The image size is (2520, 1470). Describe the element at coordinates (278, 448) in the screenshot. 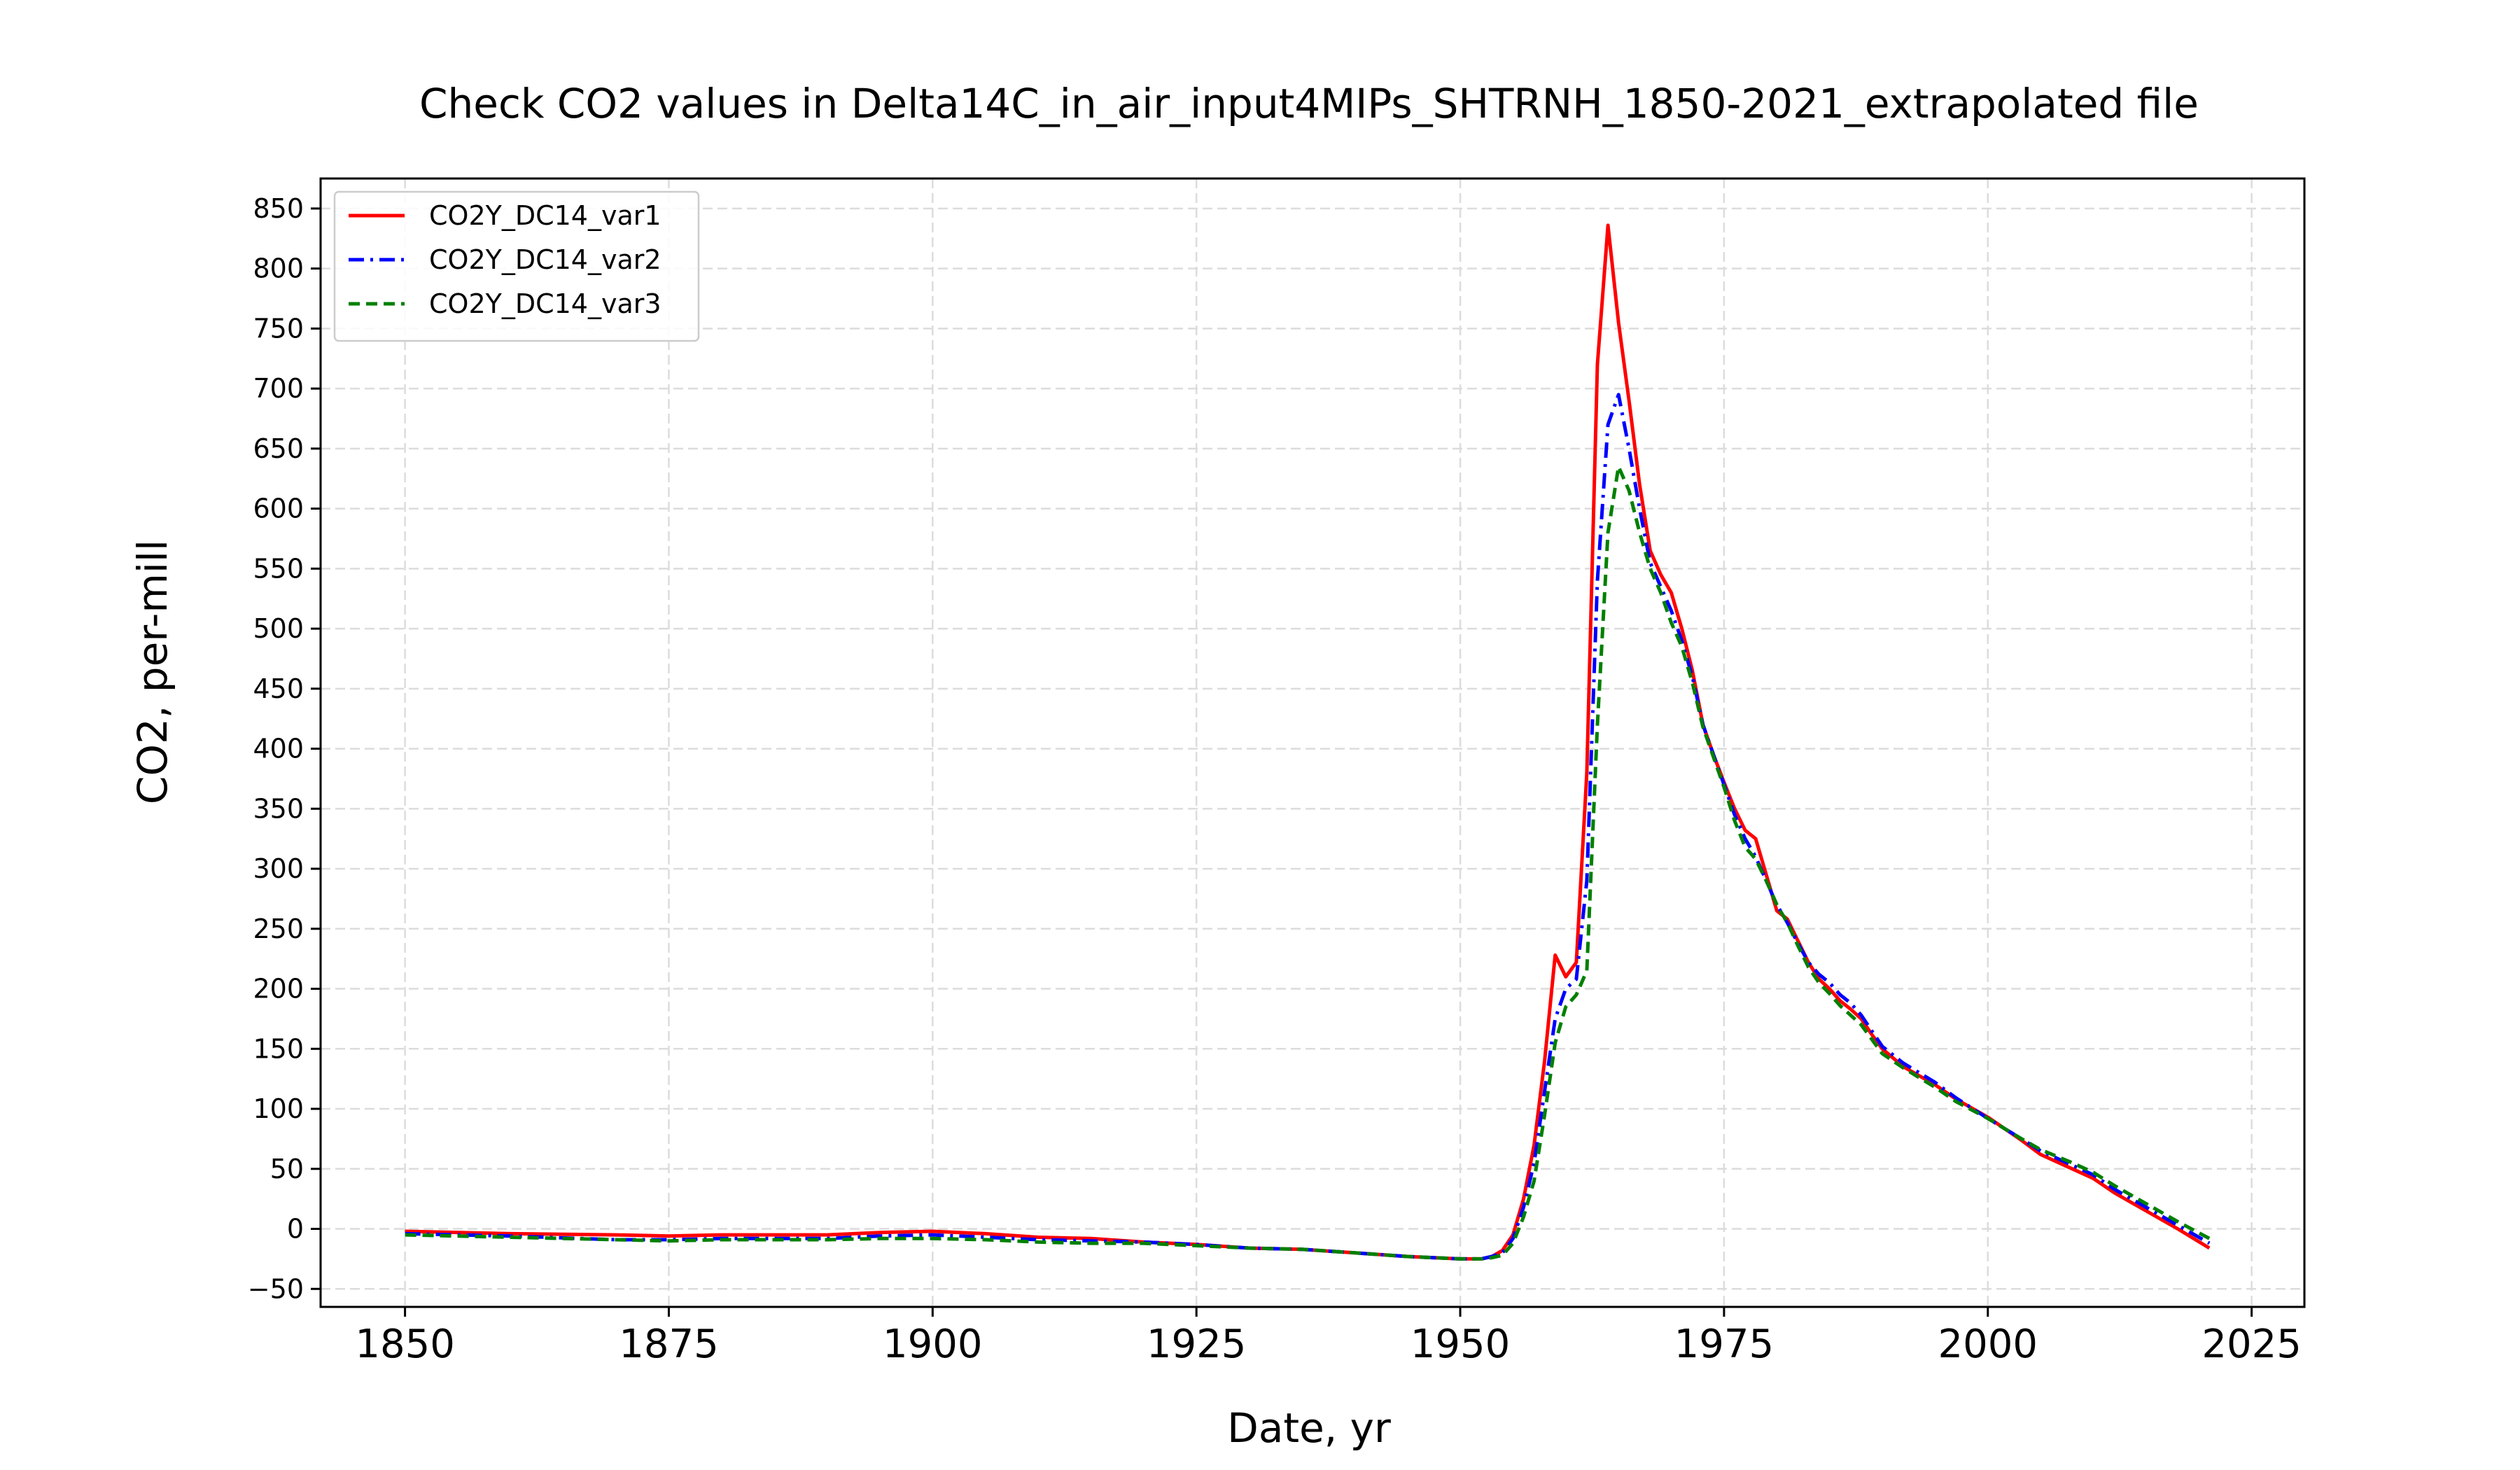

I see `y-tick-label: 650` at that location.